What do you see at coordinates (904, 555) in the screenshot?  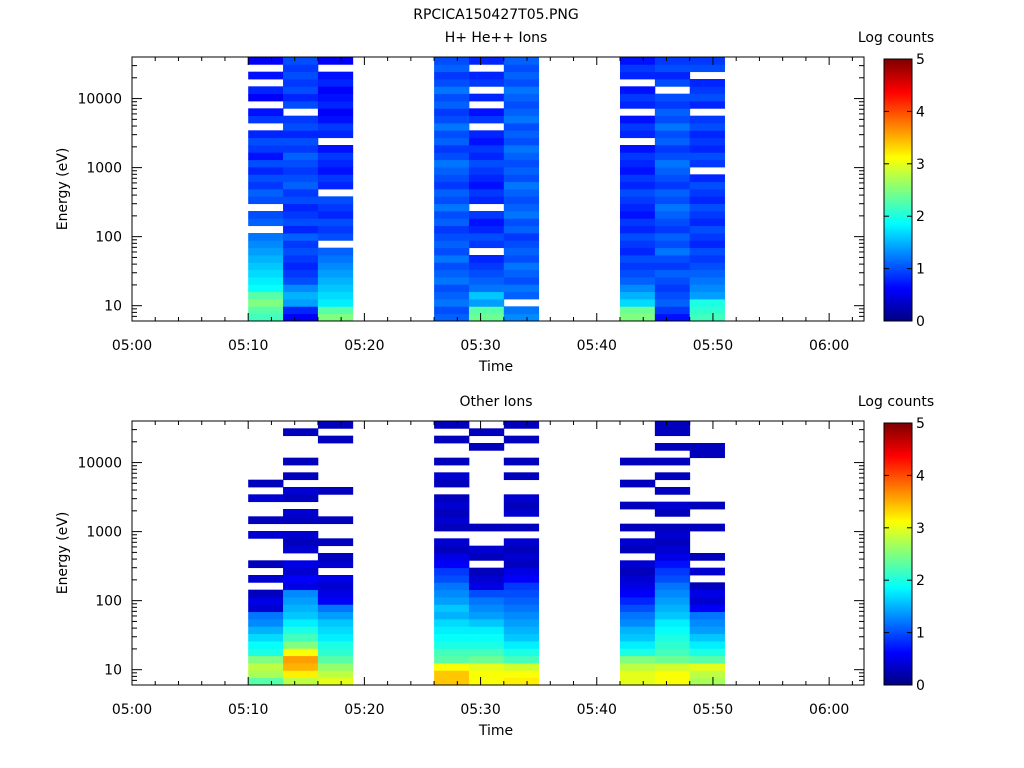 I see `panel-bottom-colorbar: 0 1 2 3 4 5` at bounding box center [904, 555].